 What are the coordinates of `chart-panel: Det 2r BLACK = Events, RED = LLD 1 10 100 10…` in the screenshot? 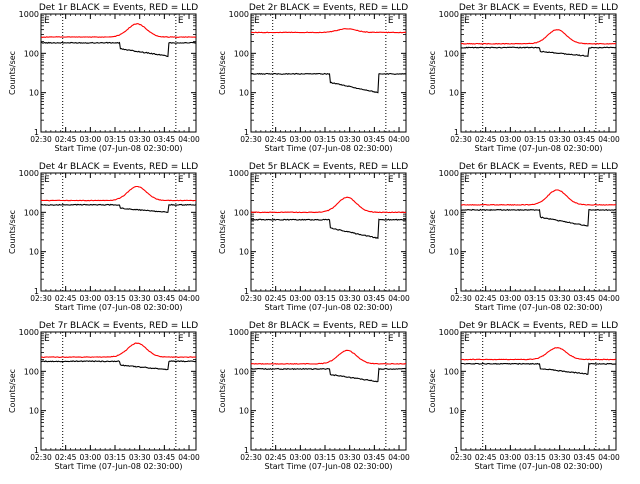 It's located at (314, 78).